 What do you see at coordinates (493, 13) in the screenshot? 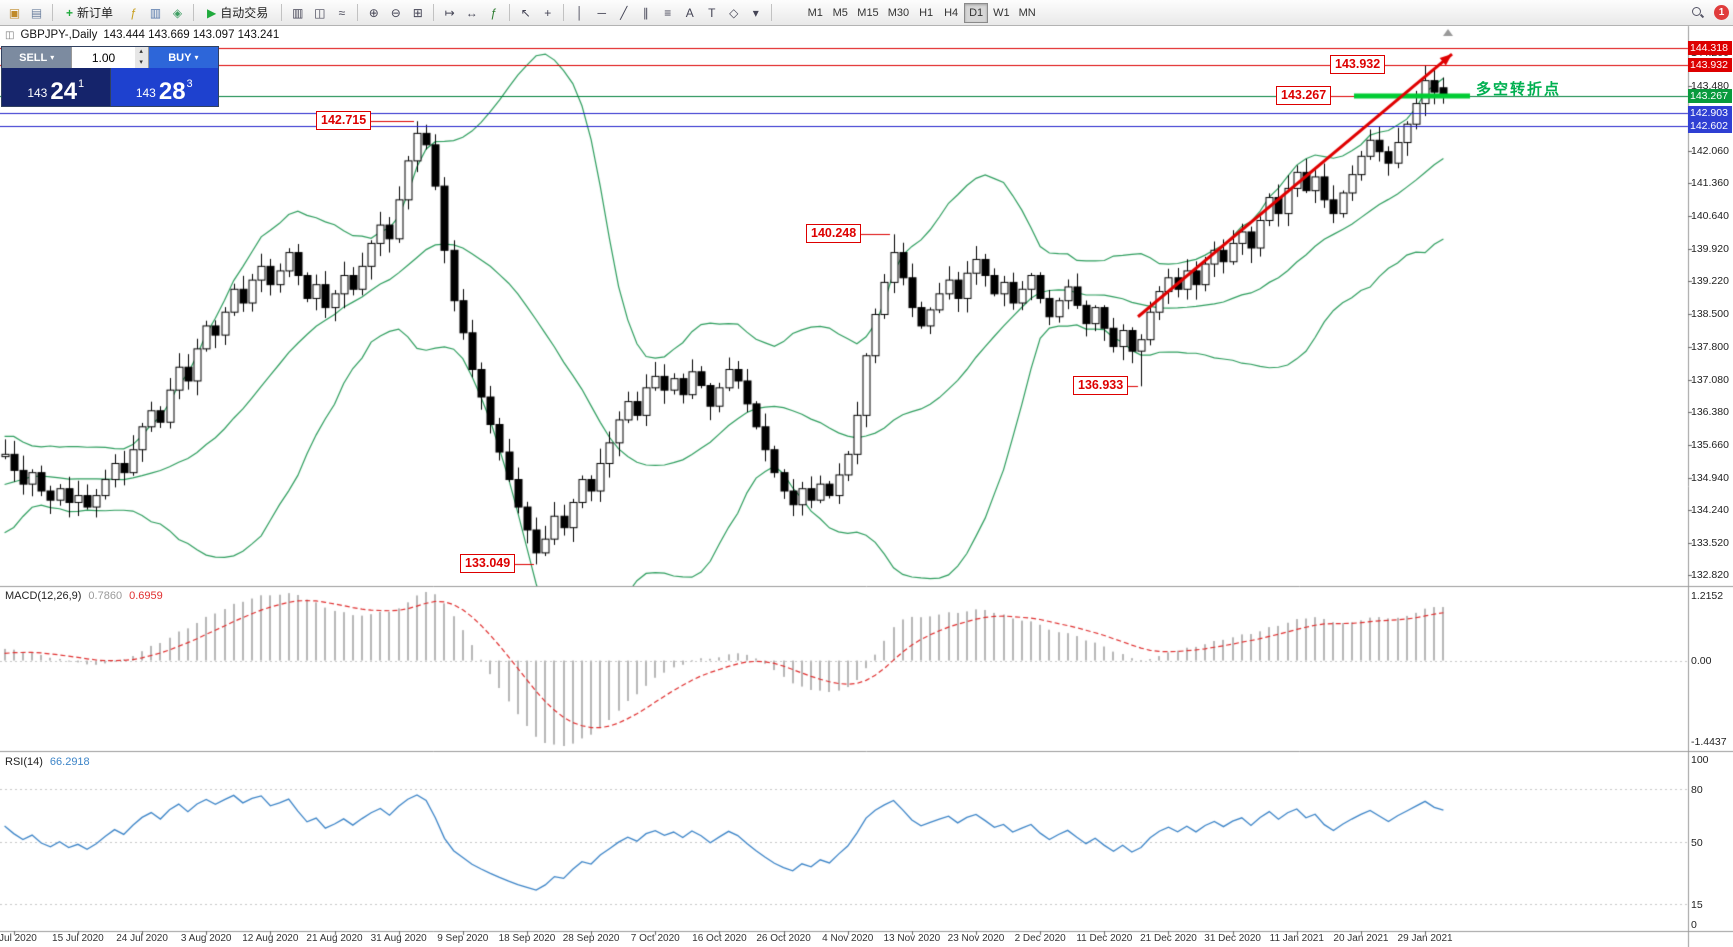
I see `indicators-icon: ƒ` at bounding box center [493, 13].